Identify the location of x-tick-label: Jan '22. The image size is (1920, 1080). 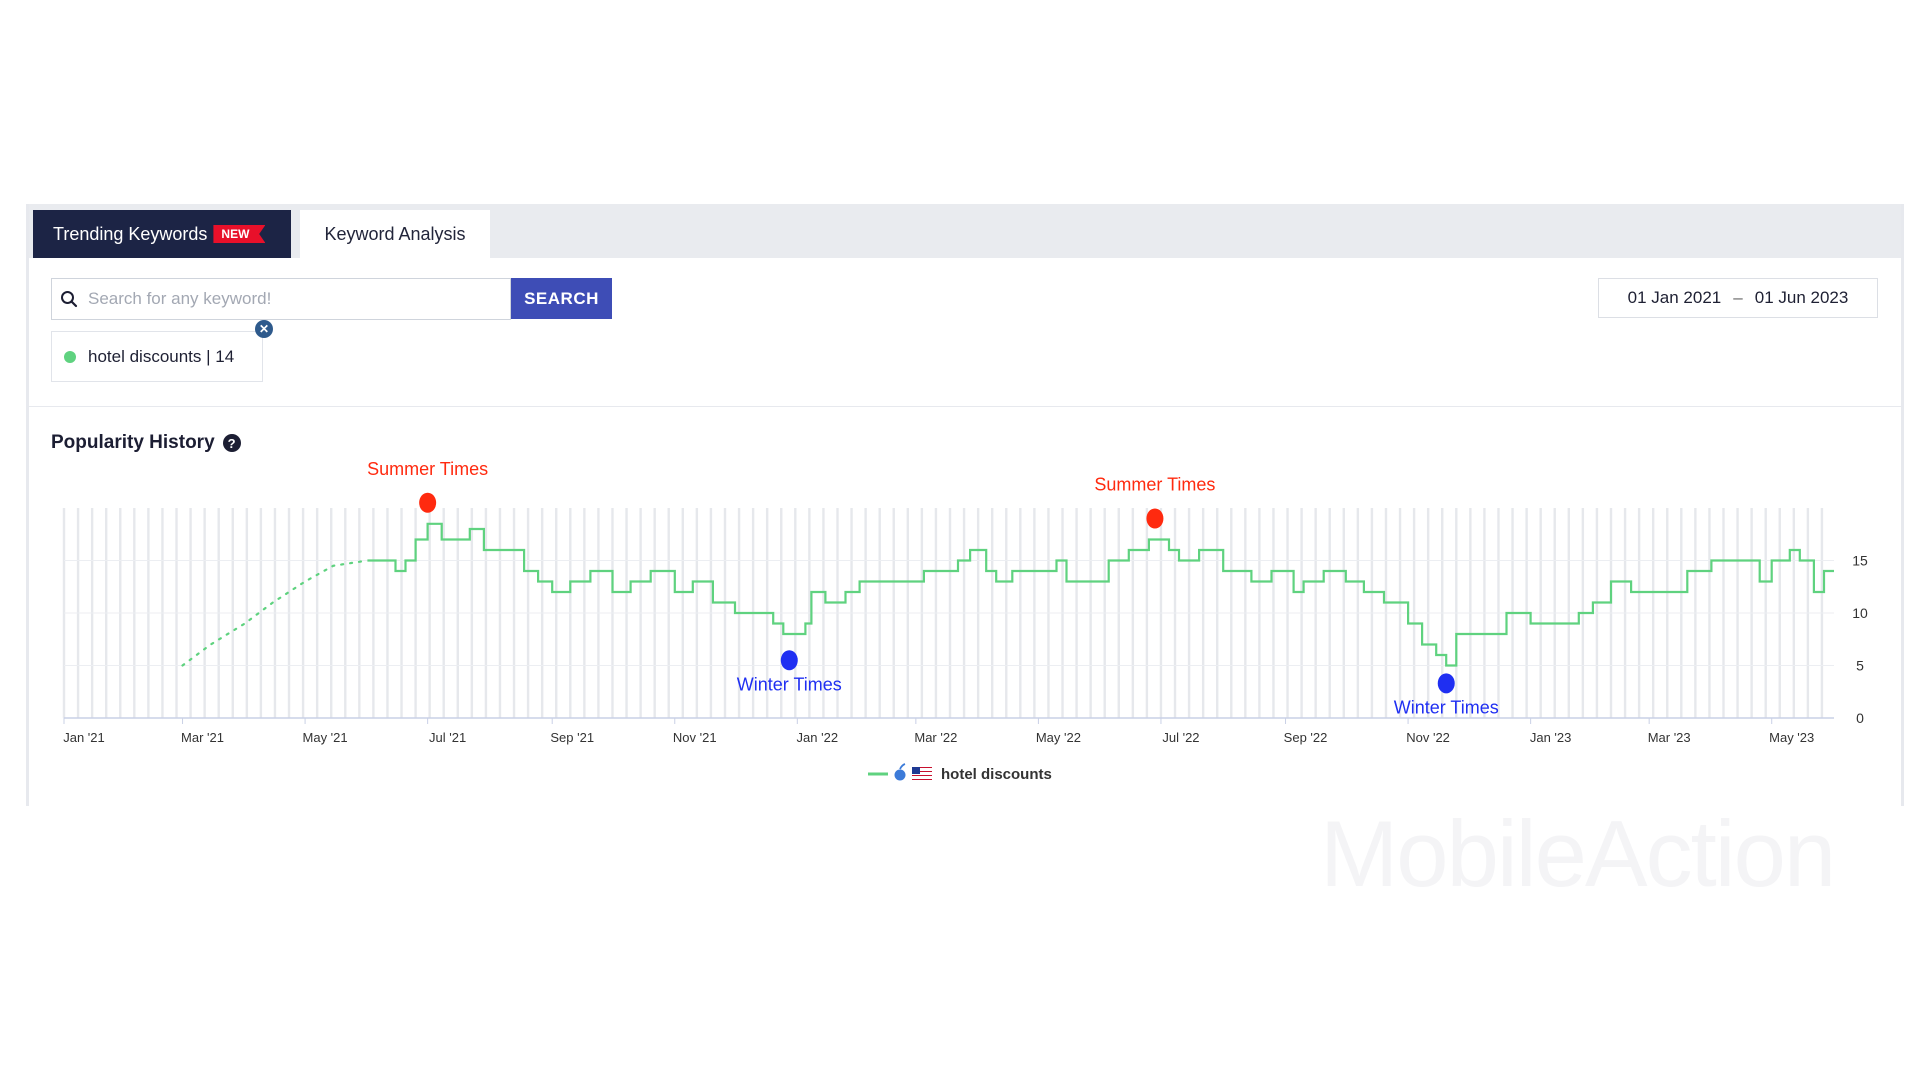
(818, 737).